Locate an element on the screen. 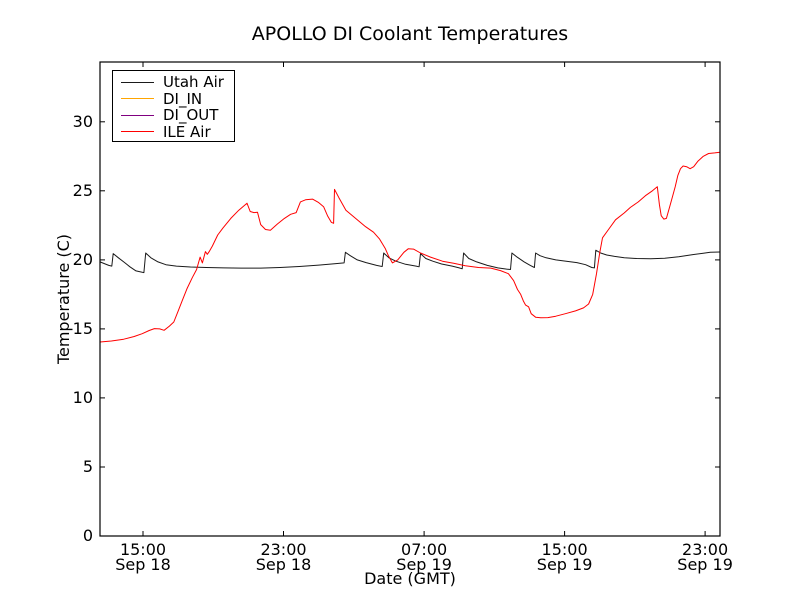 The image size is (800, 600). legend: Utah Air DI_IN DI_OUT ILE Air is located at coordinates (173, 106).